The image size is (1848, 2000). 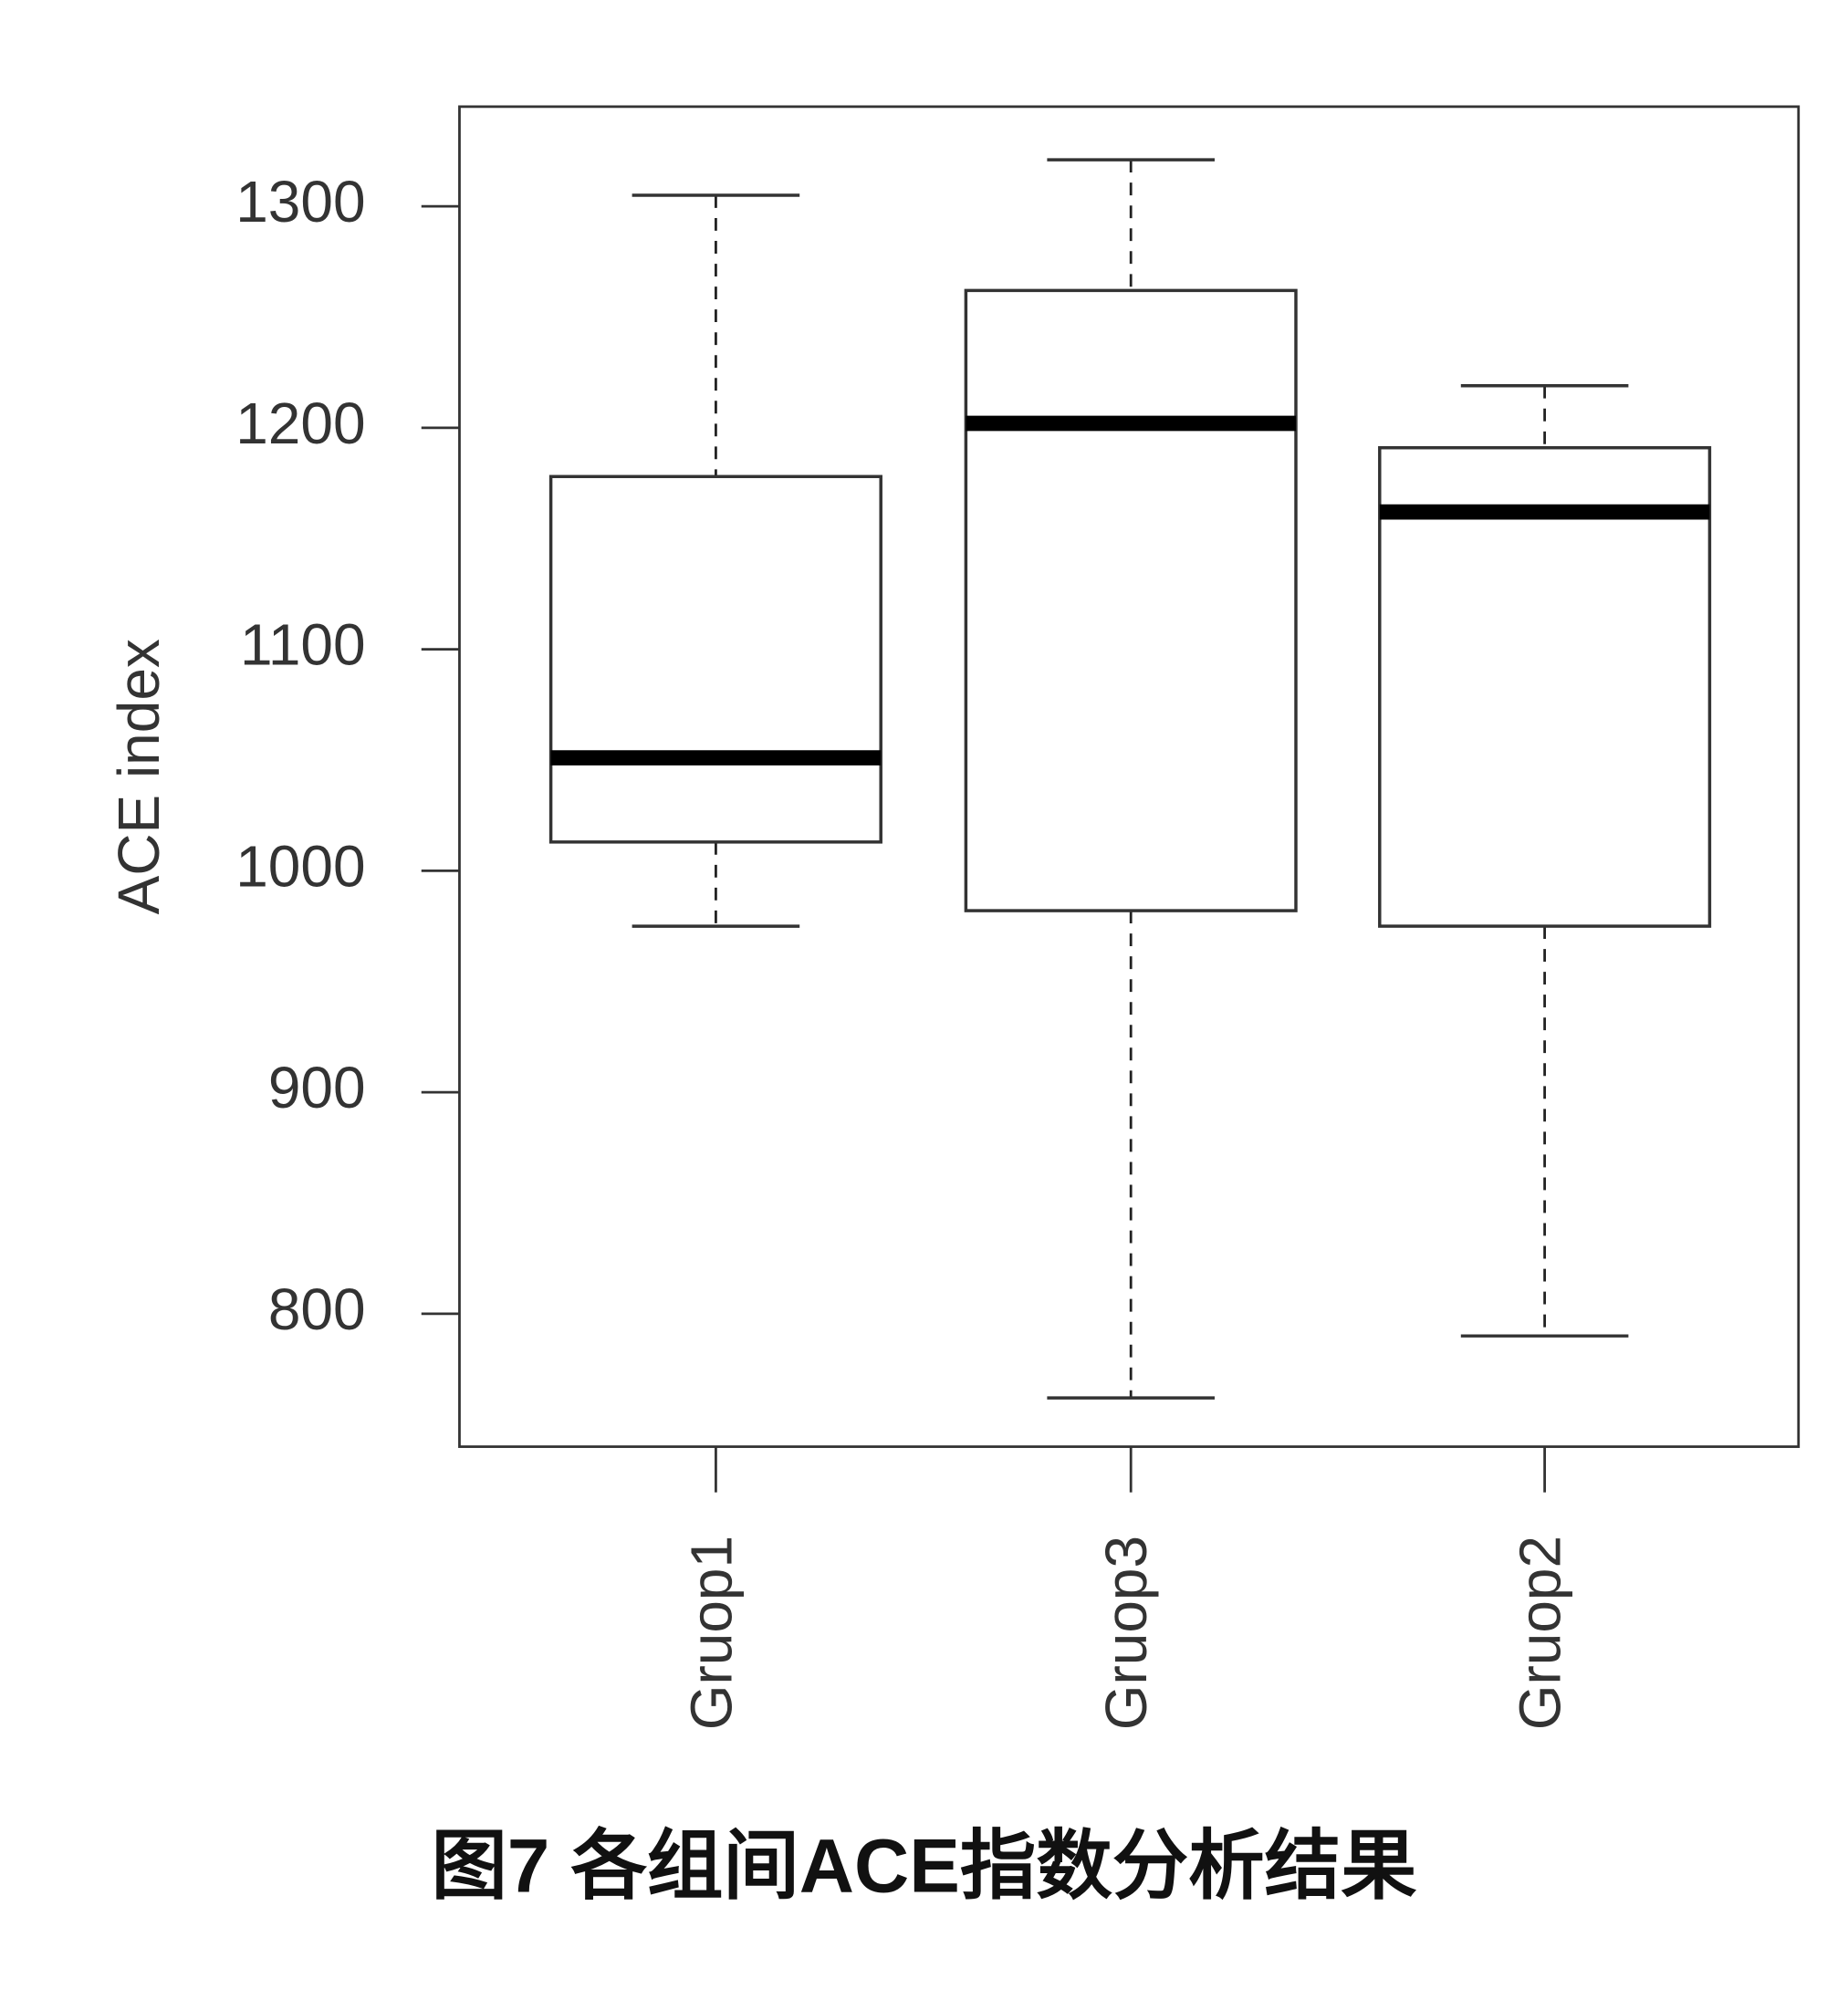 I want to click on y-tick-label: 1100, so click(x=303, y=645).